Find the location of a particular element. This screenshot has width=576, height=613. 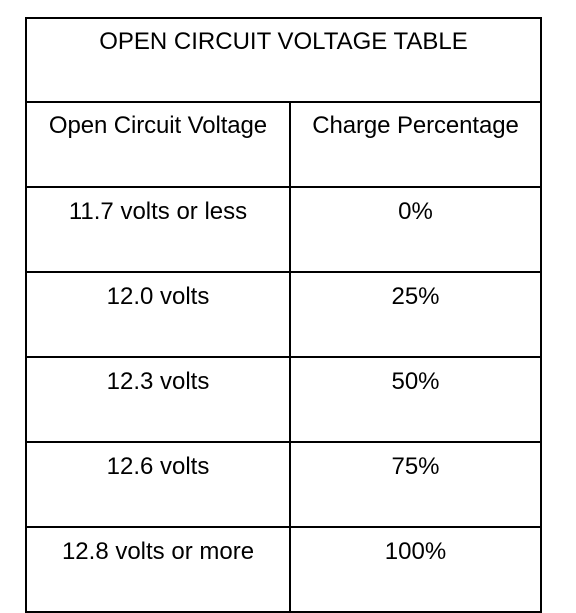

charge-cell: 75% is located at coordinates (415, 484).